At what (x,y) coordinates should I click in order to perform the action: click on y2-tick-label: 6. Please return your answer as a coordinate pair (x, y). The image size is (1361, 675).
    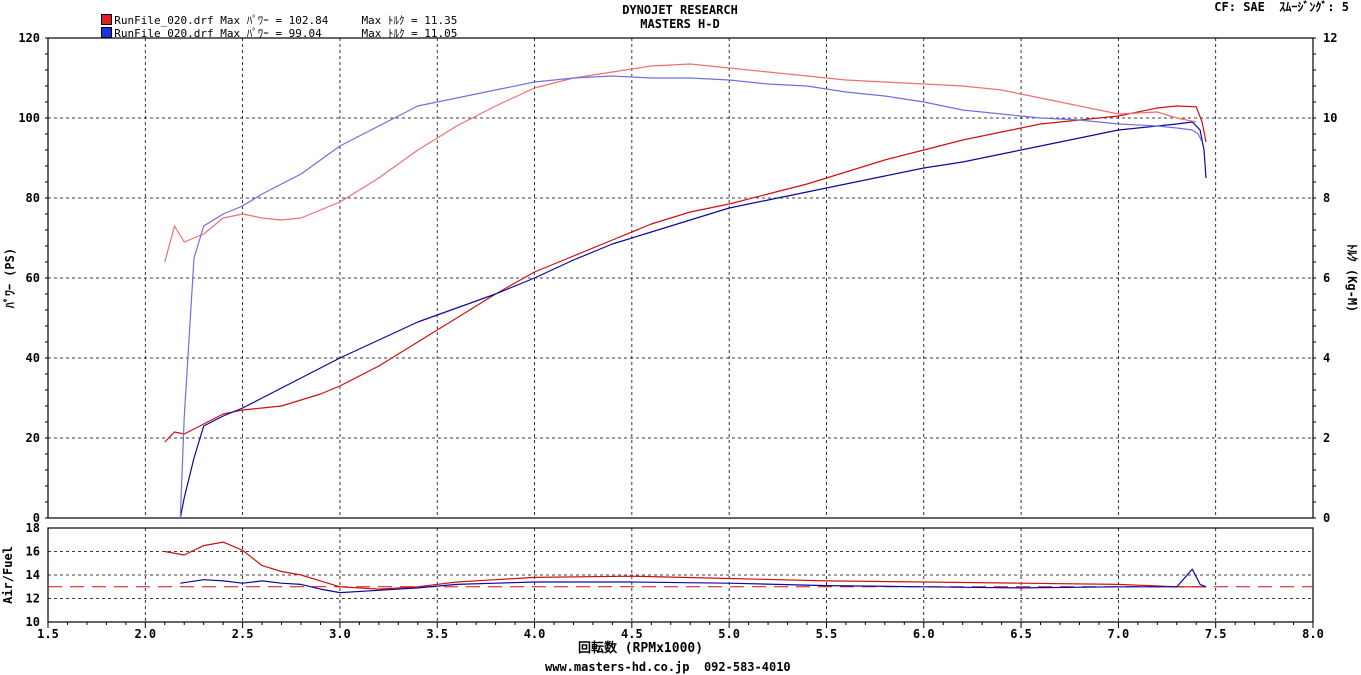
    Looking at the image, I should click on (1326, 278).